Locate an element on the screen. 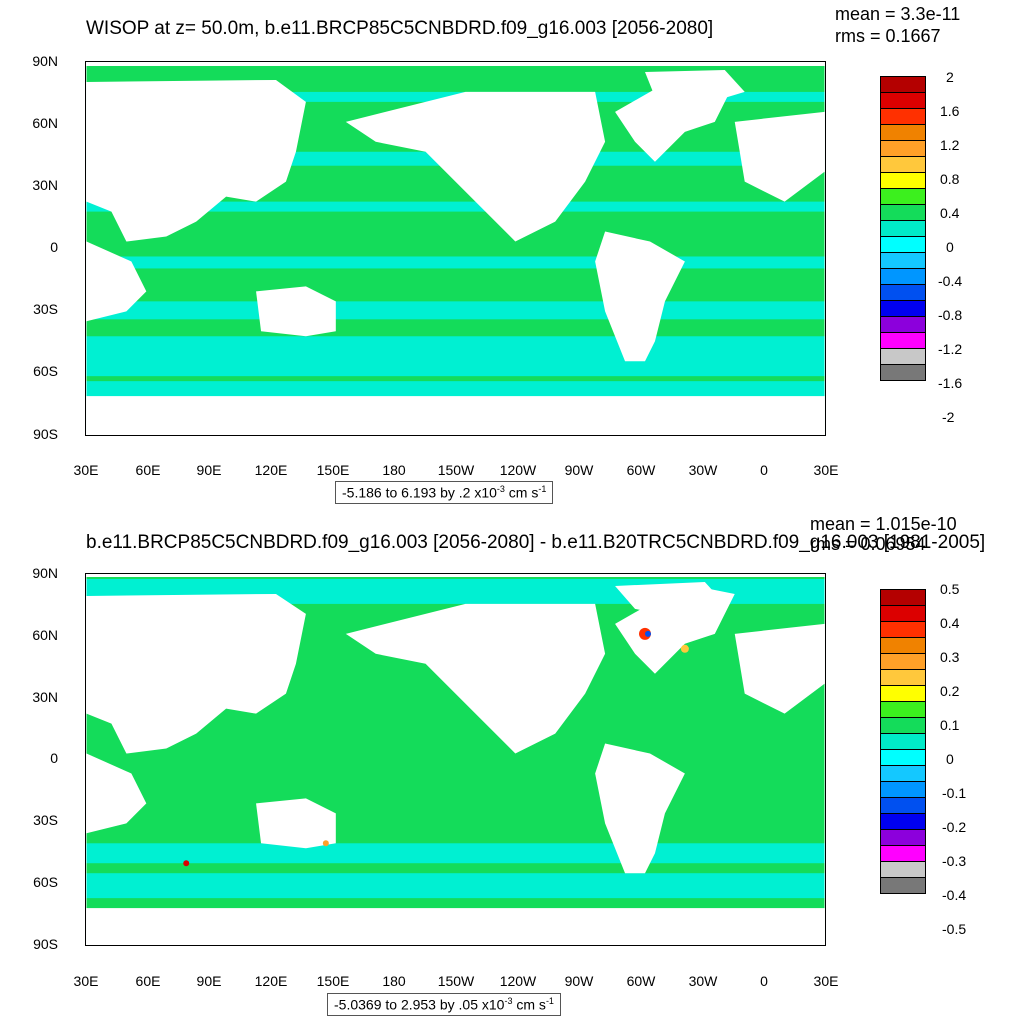 The width and height of the screenshot is (1024, 1024). panel2-lon-label: 180 is located at coordinates (394, 981).